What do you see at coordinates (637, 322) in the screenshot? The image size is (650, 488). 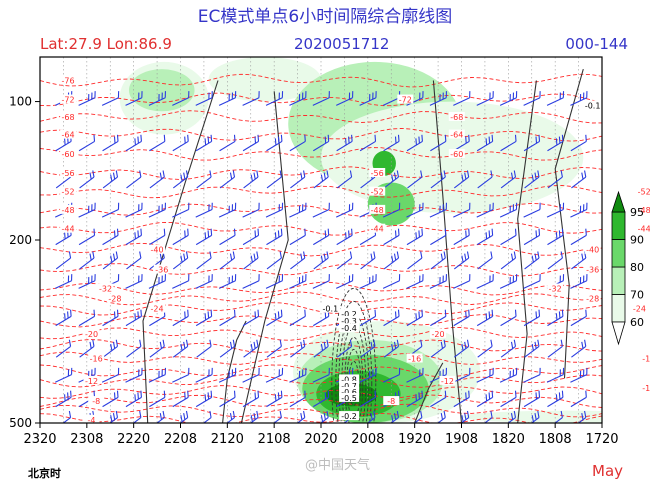 I see `legend-level-label: 60` at bounding box center [637, 322].